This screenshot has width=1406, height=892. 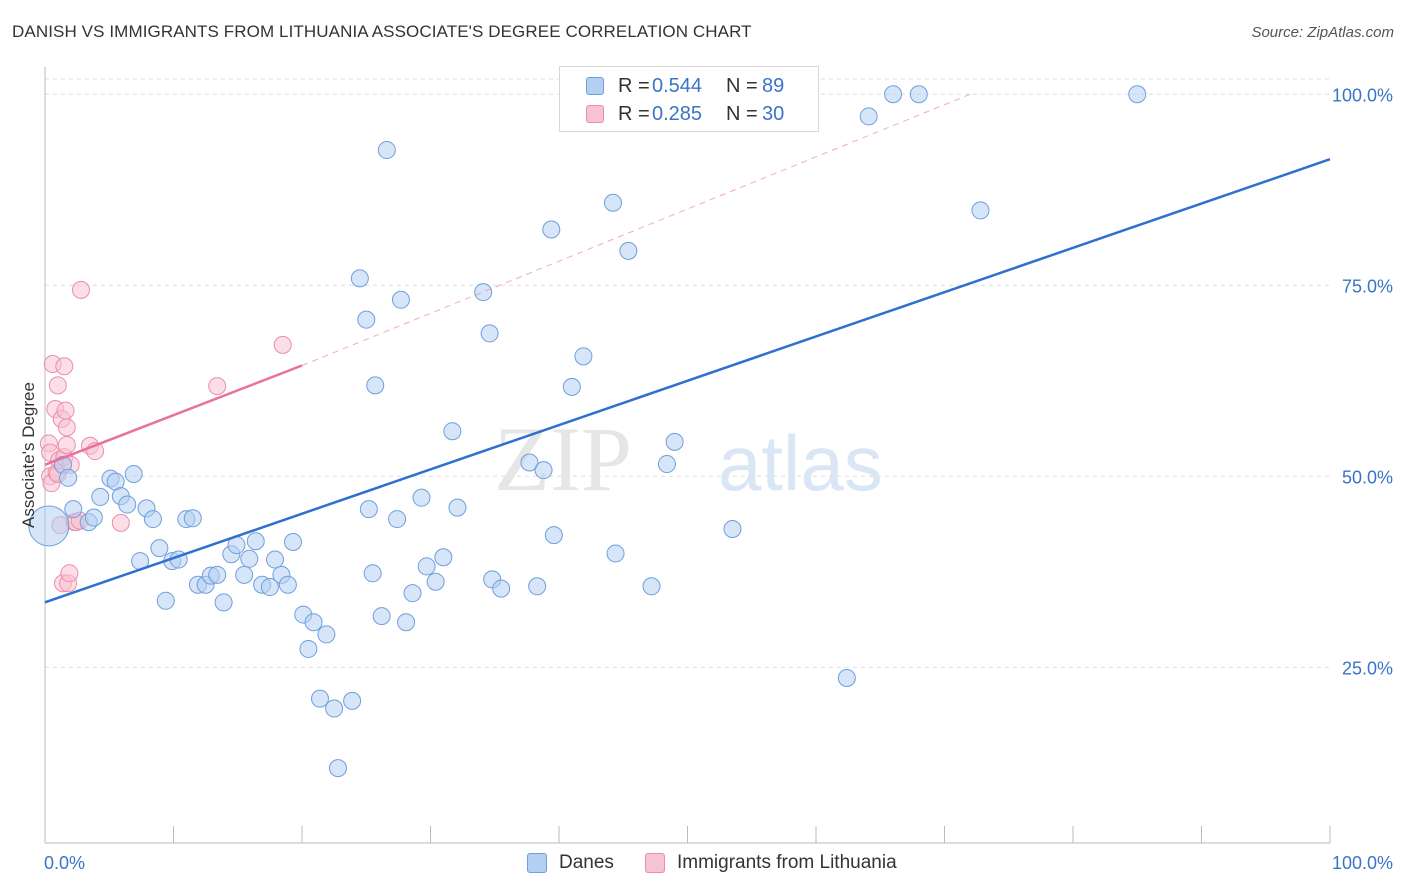 What do you see at coordinates (1362, 381) in the screenshot?
I see `y-tick-labels: 25.0% 50.0% 75.0% 100.0%` at bounding box center [1362, 381].